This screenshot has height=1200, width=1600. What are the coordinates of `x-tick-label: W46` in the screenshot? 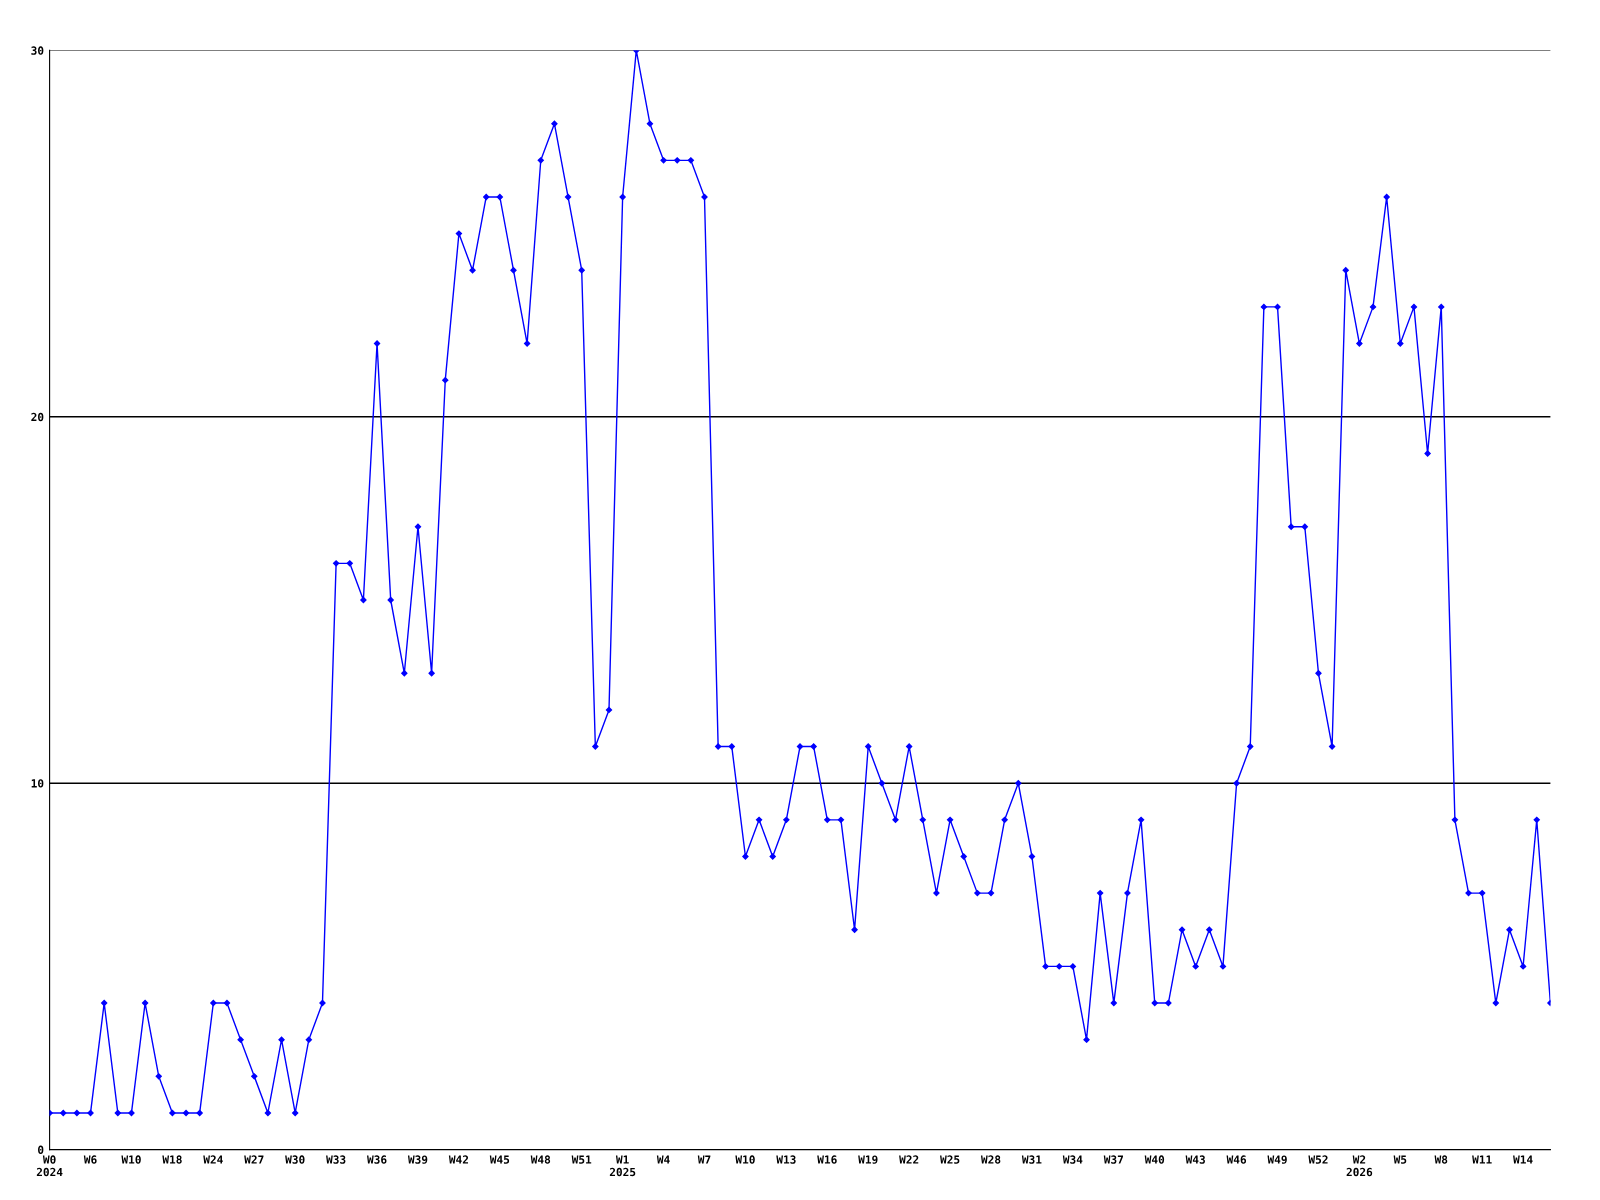 It's located at (1236, 1159).